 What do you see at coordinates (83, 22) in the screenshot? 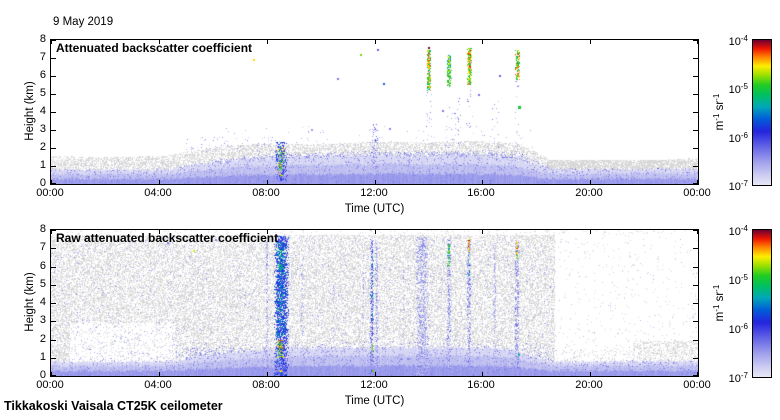
I see `date-label: 9 May 2019` at bounding box center [83, 22].